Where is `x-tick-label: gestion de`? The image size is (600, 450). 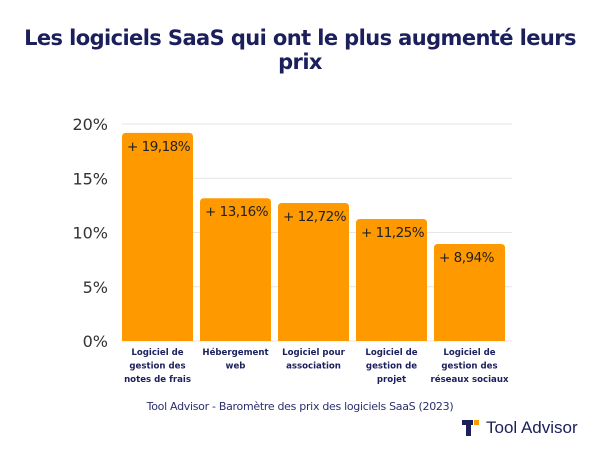
x-tick-label: gestion de is located at coordinates (391, 367).